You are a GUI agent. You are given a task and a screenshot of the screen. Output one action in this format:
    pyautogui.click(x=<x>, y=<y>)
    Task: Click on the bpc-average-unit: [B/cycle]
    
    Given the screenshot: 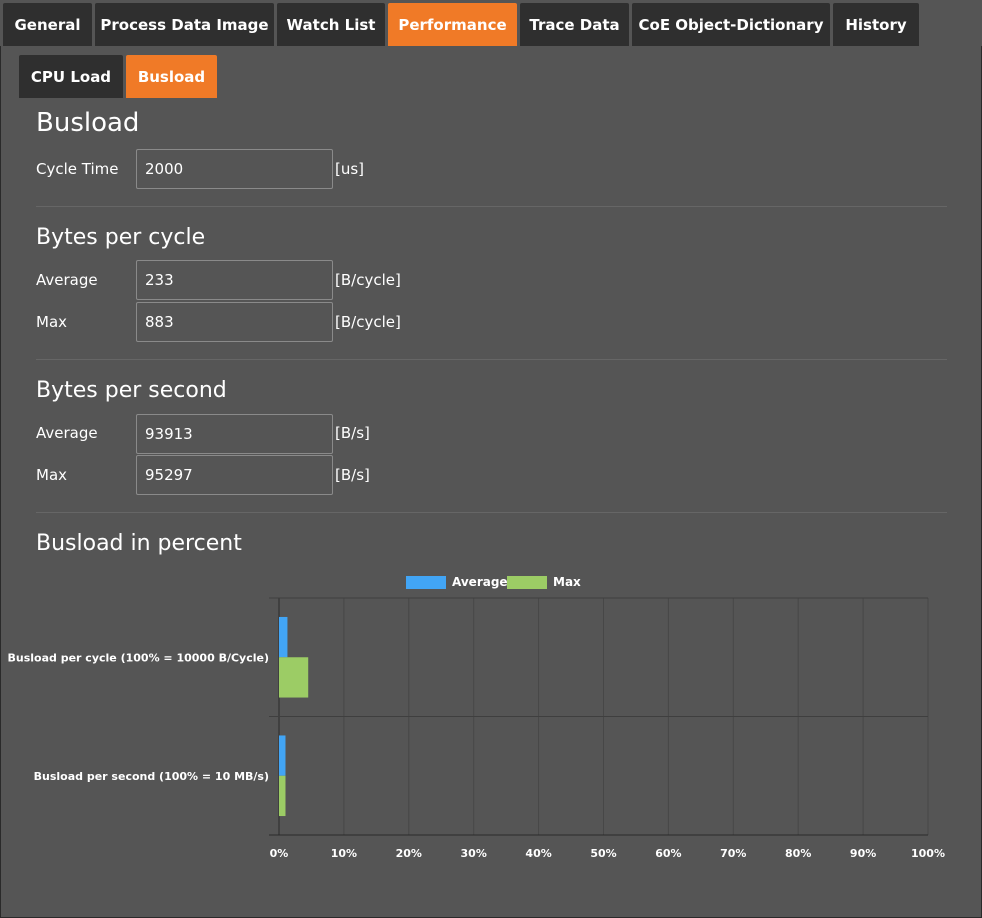 What is the action you would take?
    pyautogui.click(x=368, y=280)
    